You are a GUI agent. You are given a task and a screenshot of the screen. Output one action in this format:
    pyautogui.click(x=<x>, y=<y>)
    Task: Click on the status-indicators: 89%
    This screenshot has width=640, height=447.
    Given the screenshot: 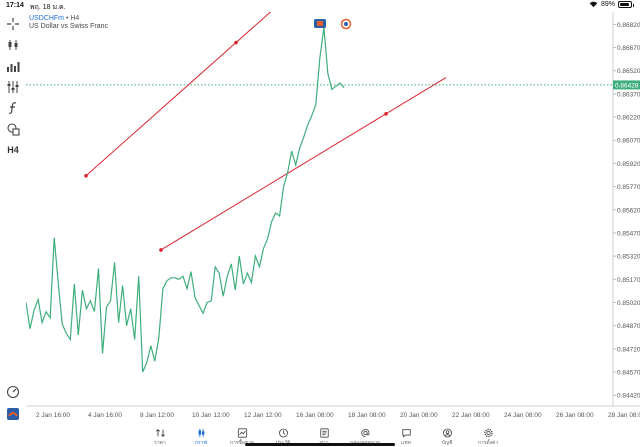 What is the action you would take?
    pyautogui.click(x=611, y=4)
    